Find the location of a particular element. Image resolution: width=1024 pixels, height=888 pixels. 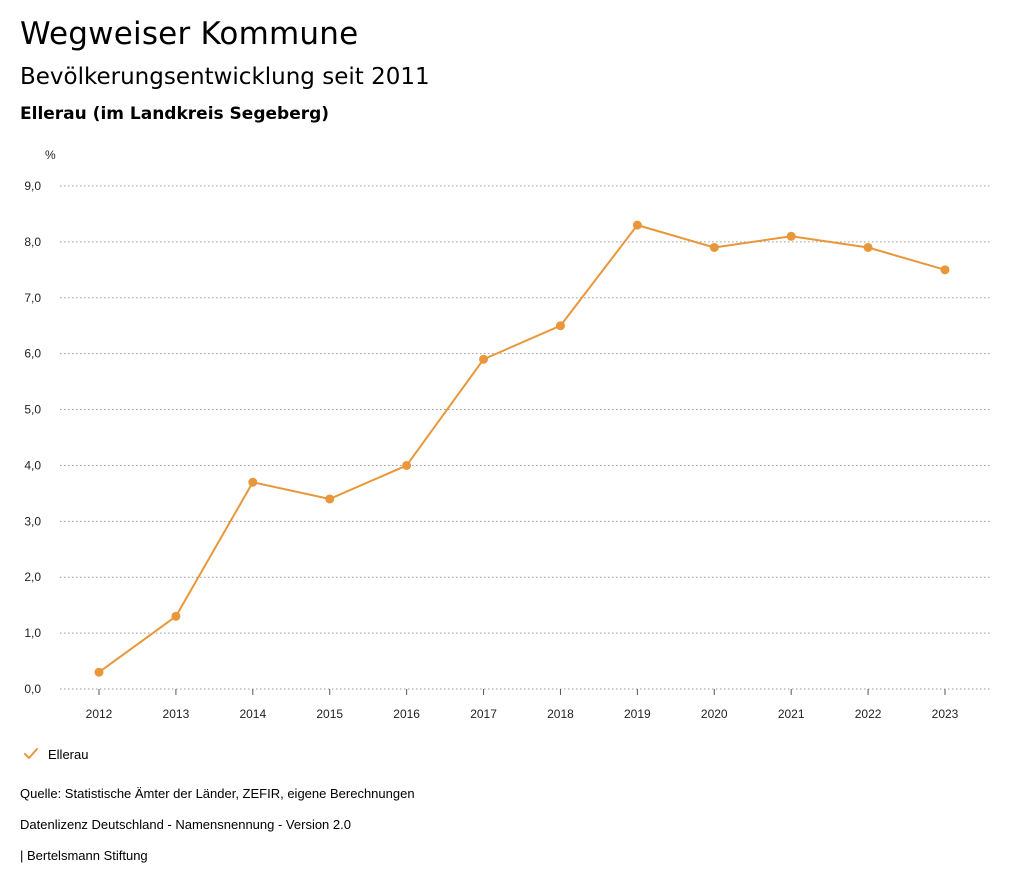

x-tick-label: 2023 is located at coordinates (945, 714).